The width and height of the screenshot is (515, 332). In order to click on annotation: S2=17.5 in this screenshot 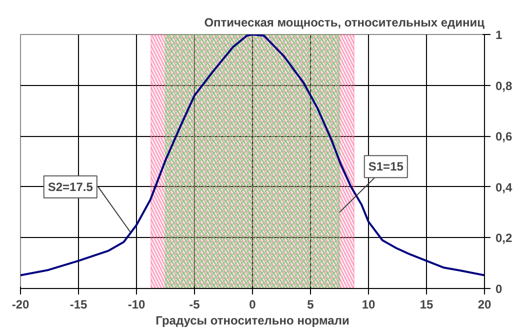, I will do `click(71, 187)`.